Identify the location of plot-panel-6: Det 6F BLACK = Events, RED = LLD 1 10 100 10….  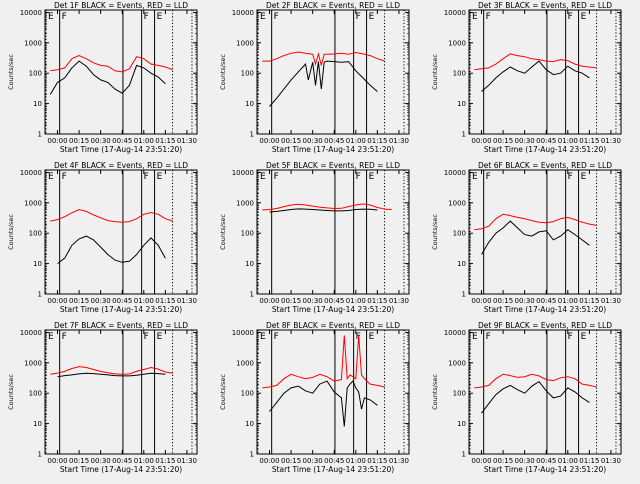
(526, 237).